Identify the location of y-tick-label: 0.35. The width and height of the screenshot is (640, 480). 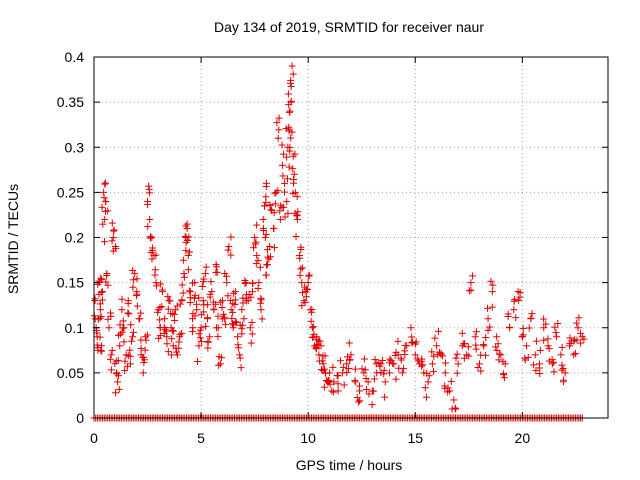
(70, 102).